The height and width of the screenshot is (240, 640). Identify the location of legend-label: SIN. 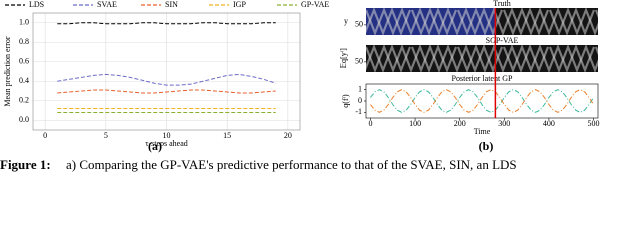
(171, 4).